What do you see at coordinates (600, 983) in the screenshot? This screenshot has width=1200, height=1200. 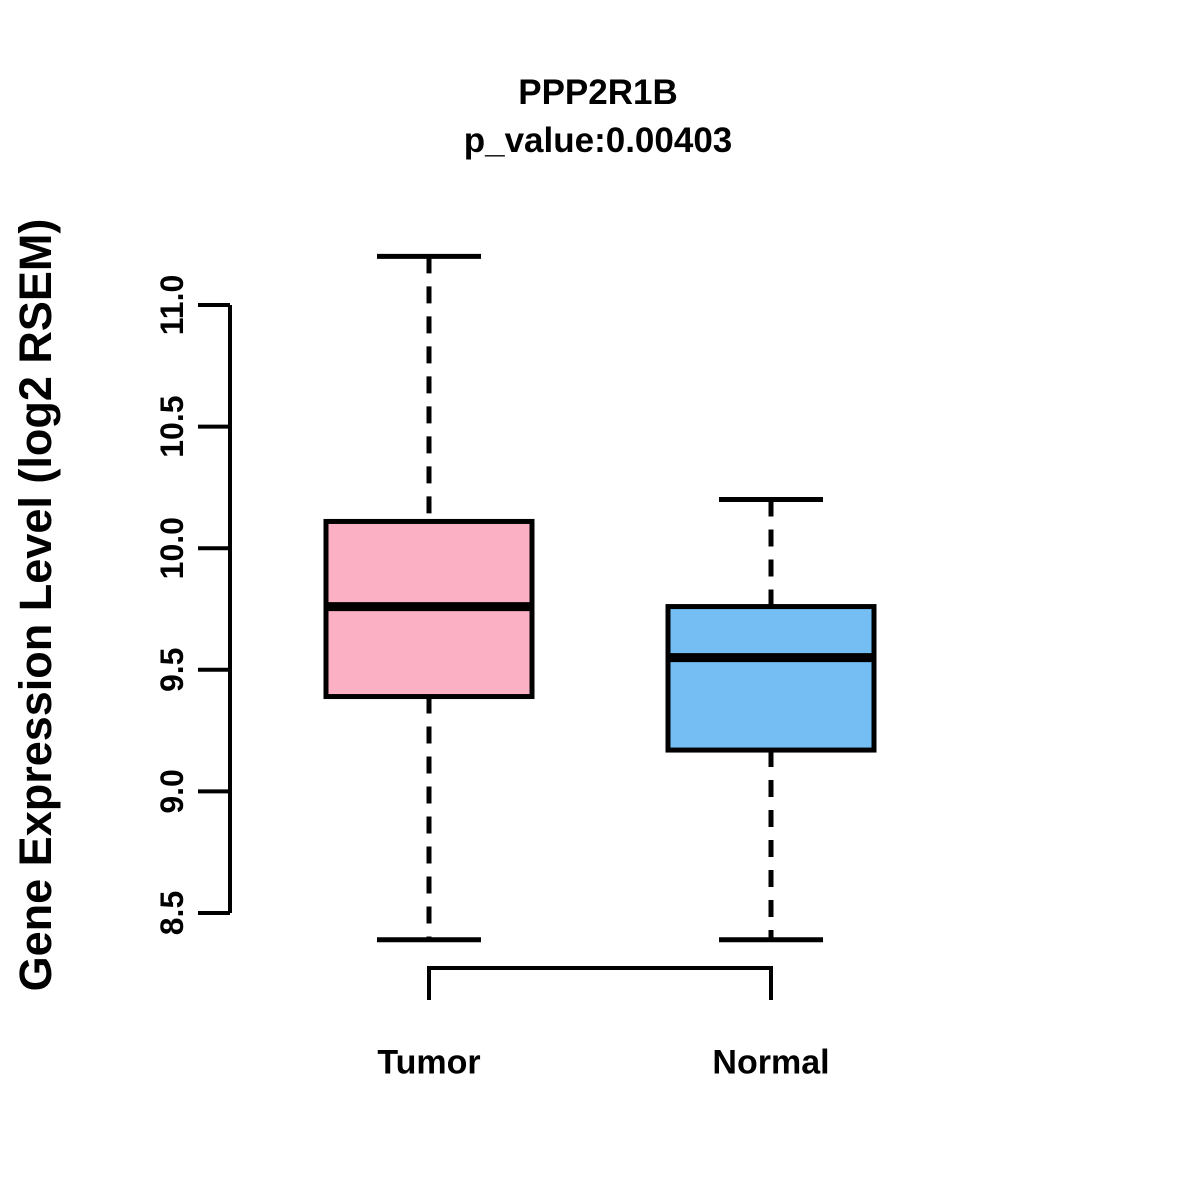 I see `comparison-bracket` at bounding box center [600, 983].